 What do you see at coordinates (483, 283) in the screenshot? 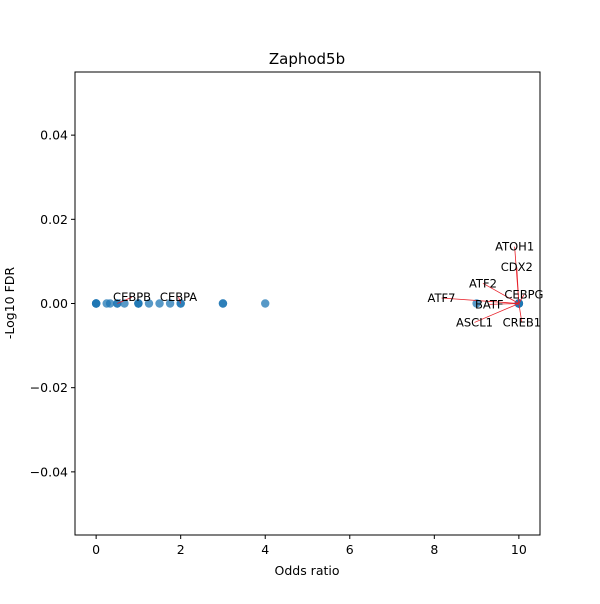
I see `annotation-label: ATF2` at bounding box center [483, 283].